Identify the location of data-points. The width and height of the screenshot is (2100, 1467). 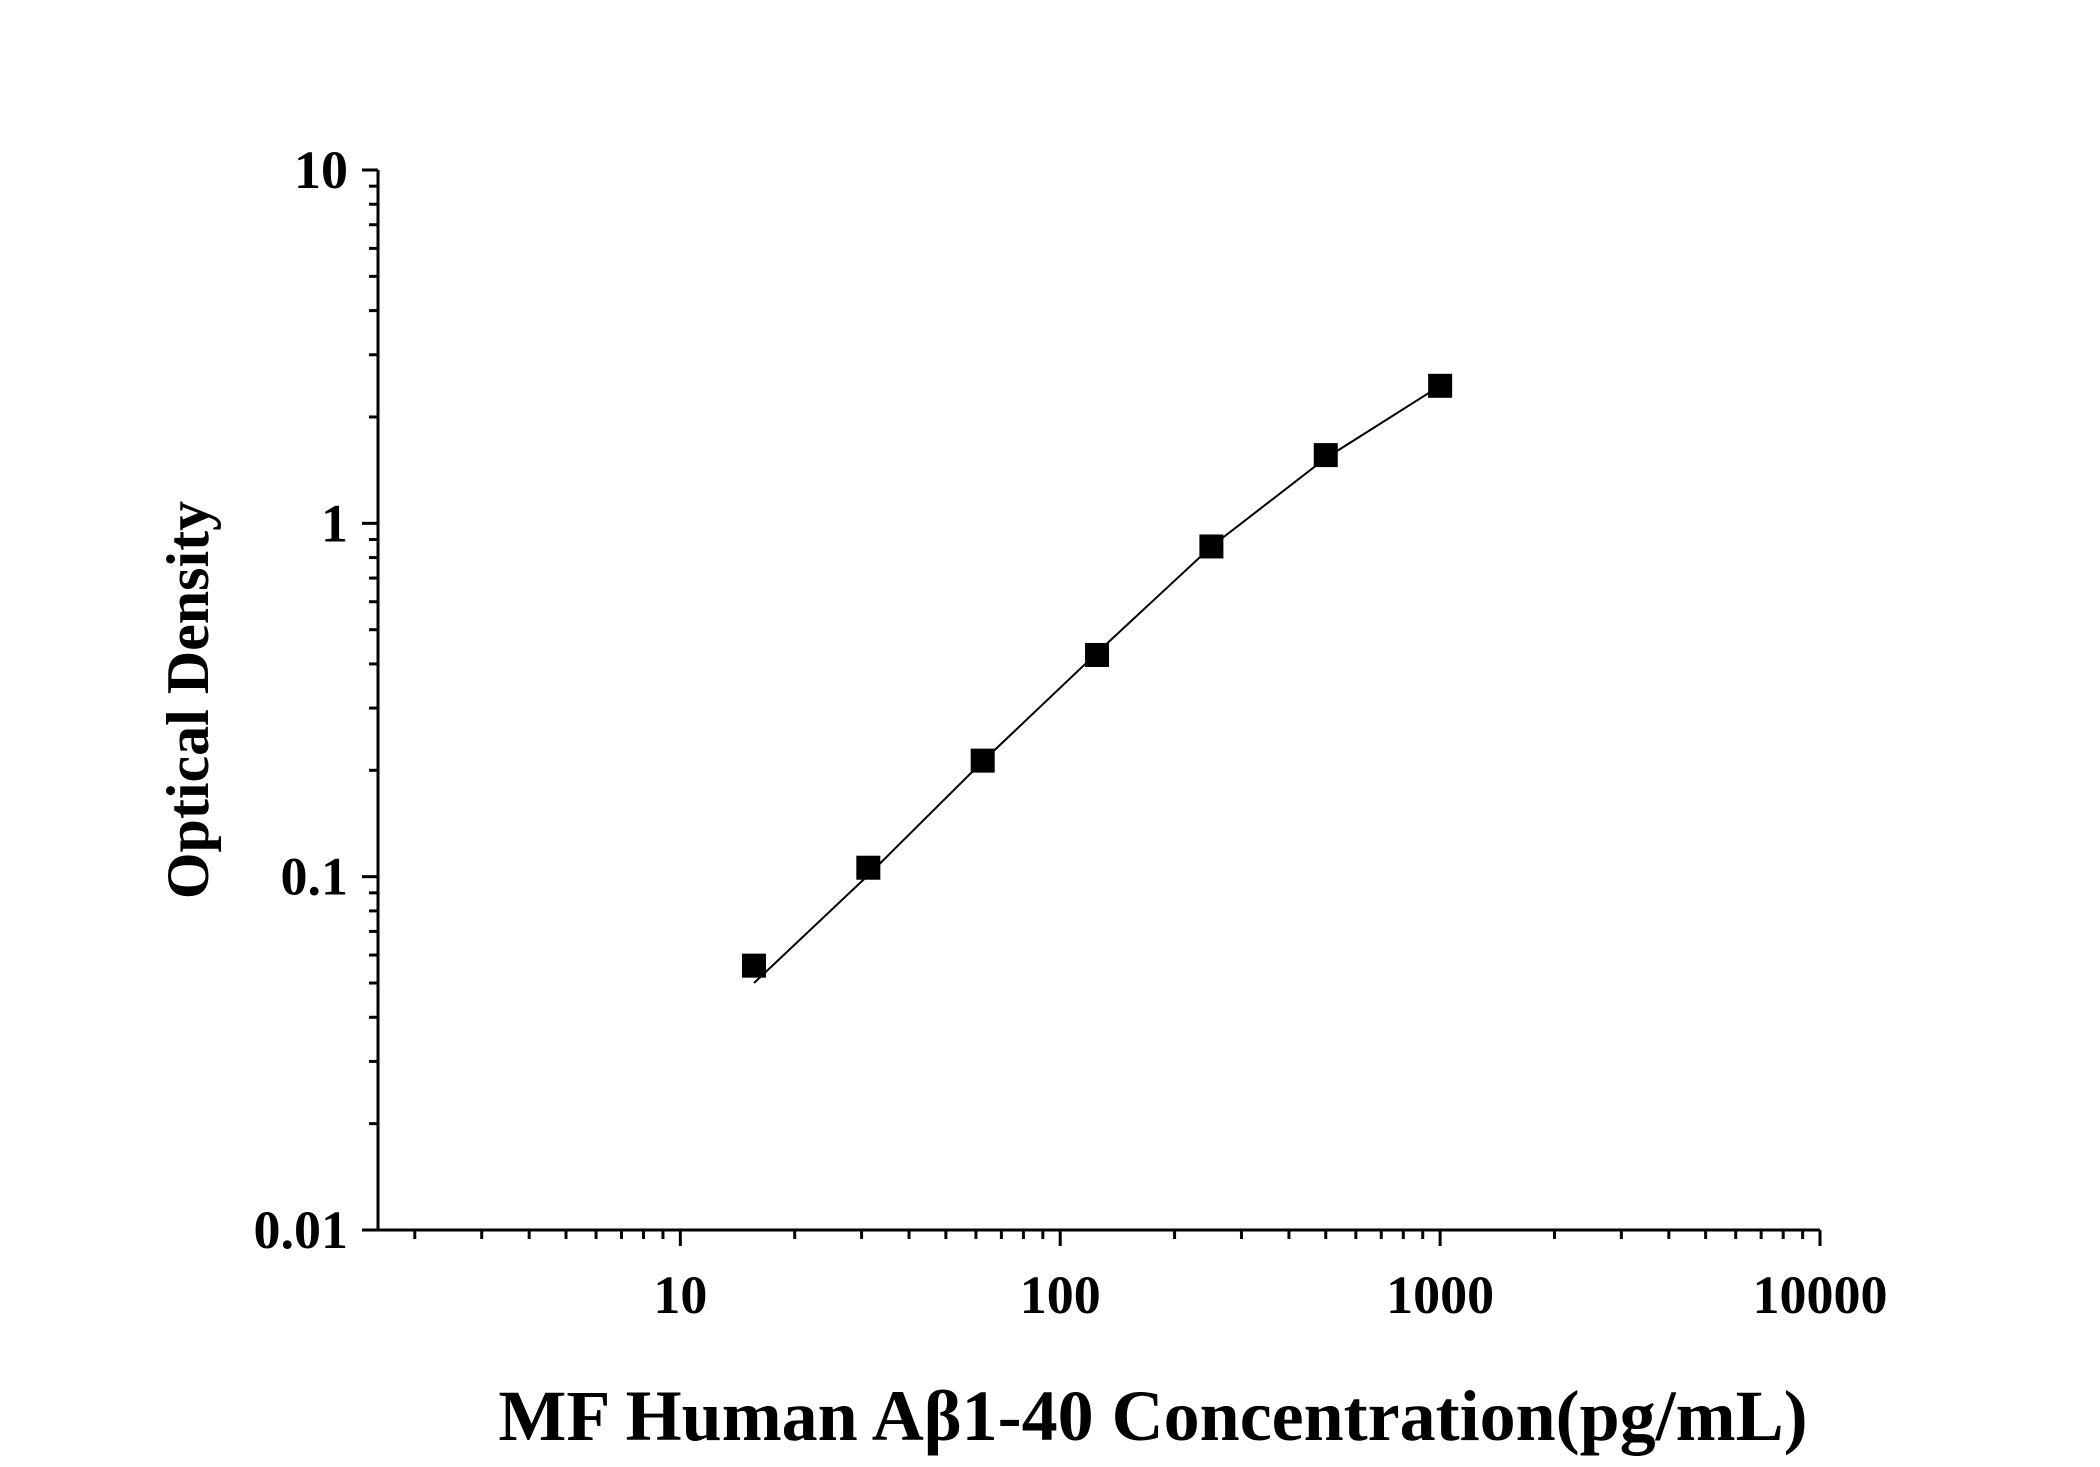
(1097, 675).